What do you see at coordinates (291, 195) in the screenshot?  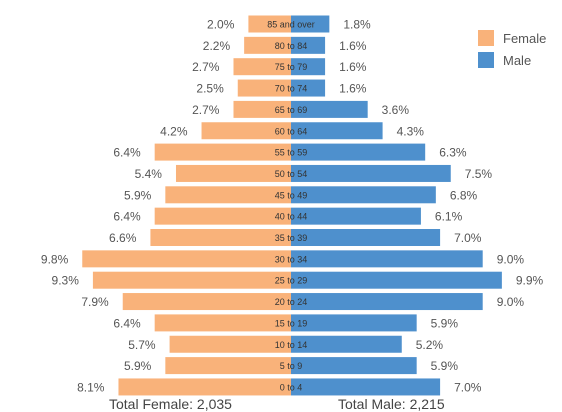 I see `age-group-label: 45 to 49` at bounding box center [291, 195].